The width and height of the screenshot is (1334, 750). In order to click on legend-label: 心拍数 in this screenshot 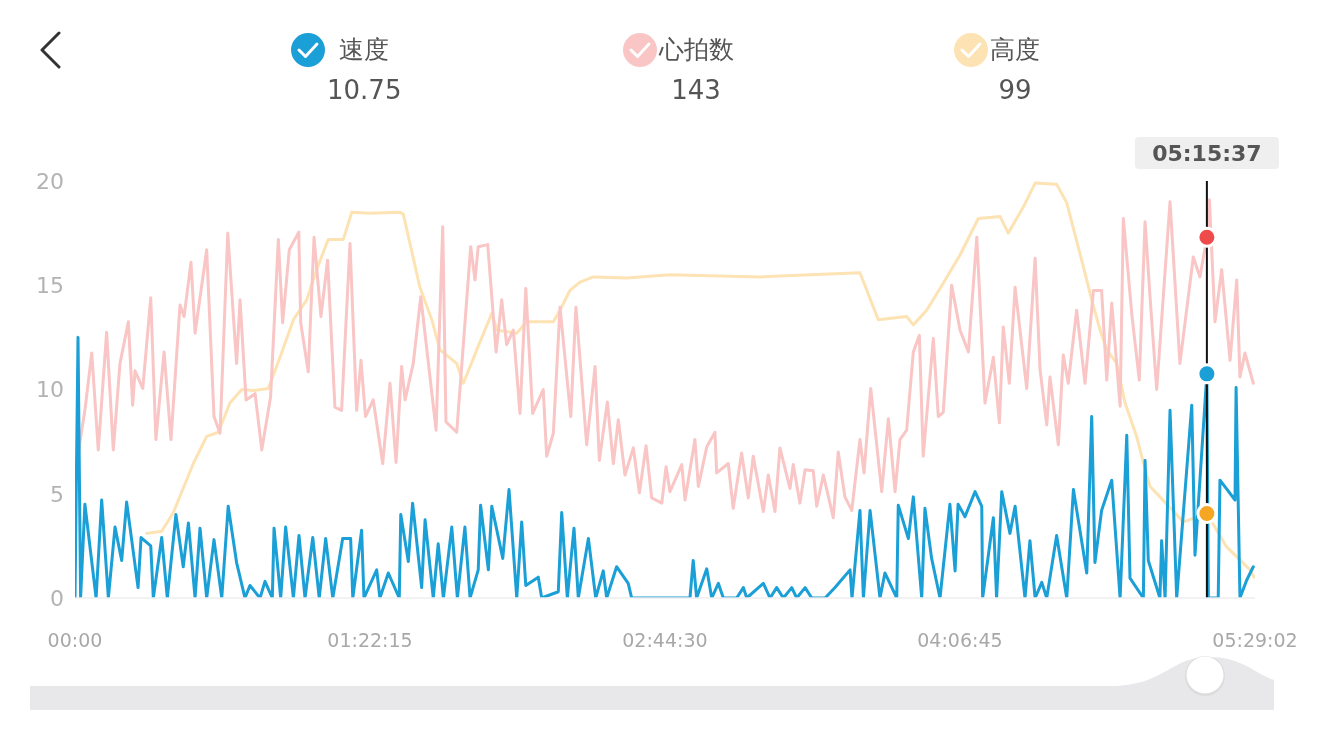, I will do `click(696, 50)`.